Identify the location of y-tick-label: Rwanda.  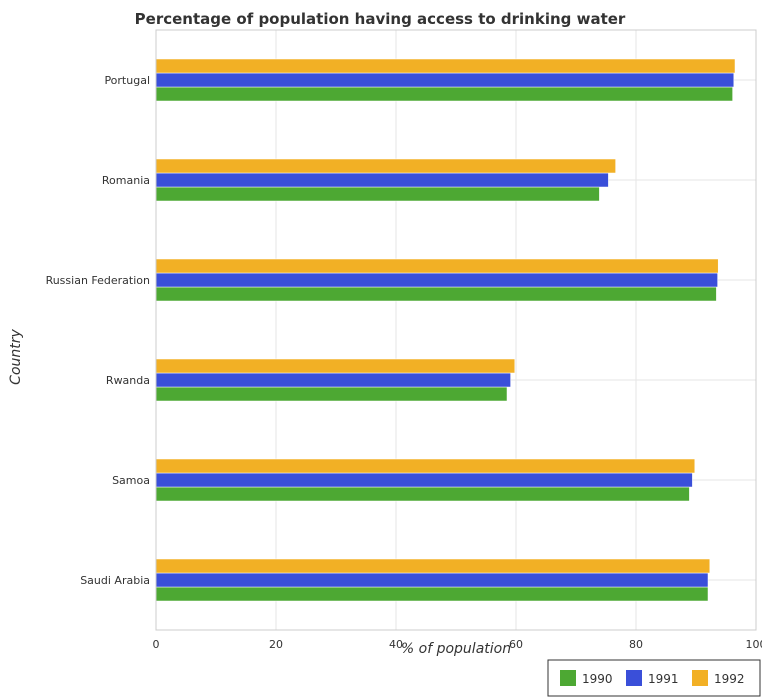
(128, 380).